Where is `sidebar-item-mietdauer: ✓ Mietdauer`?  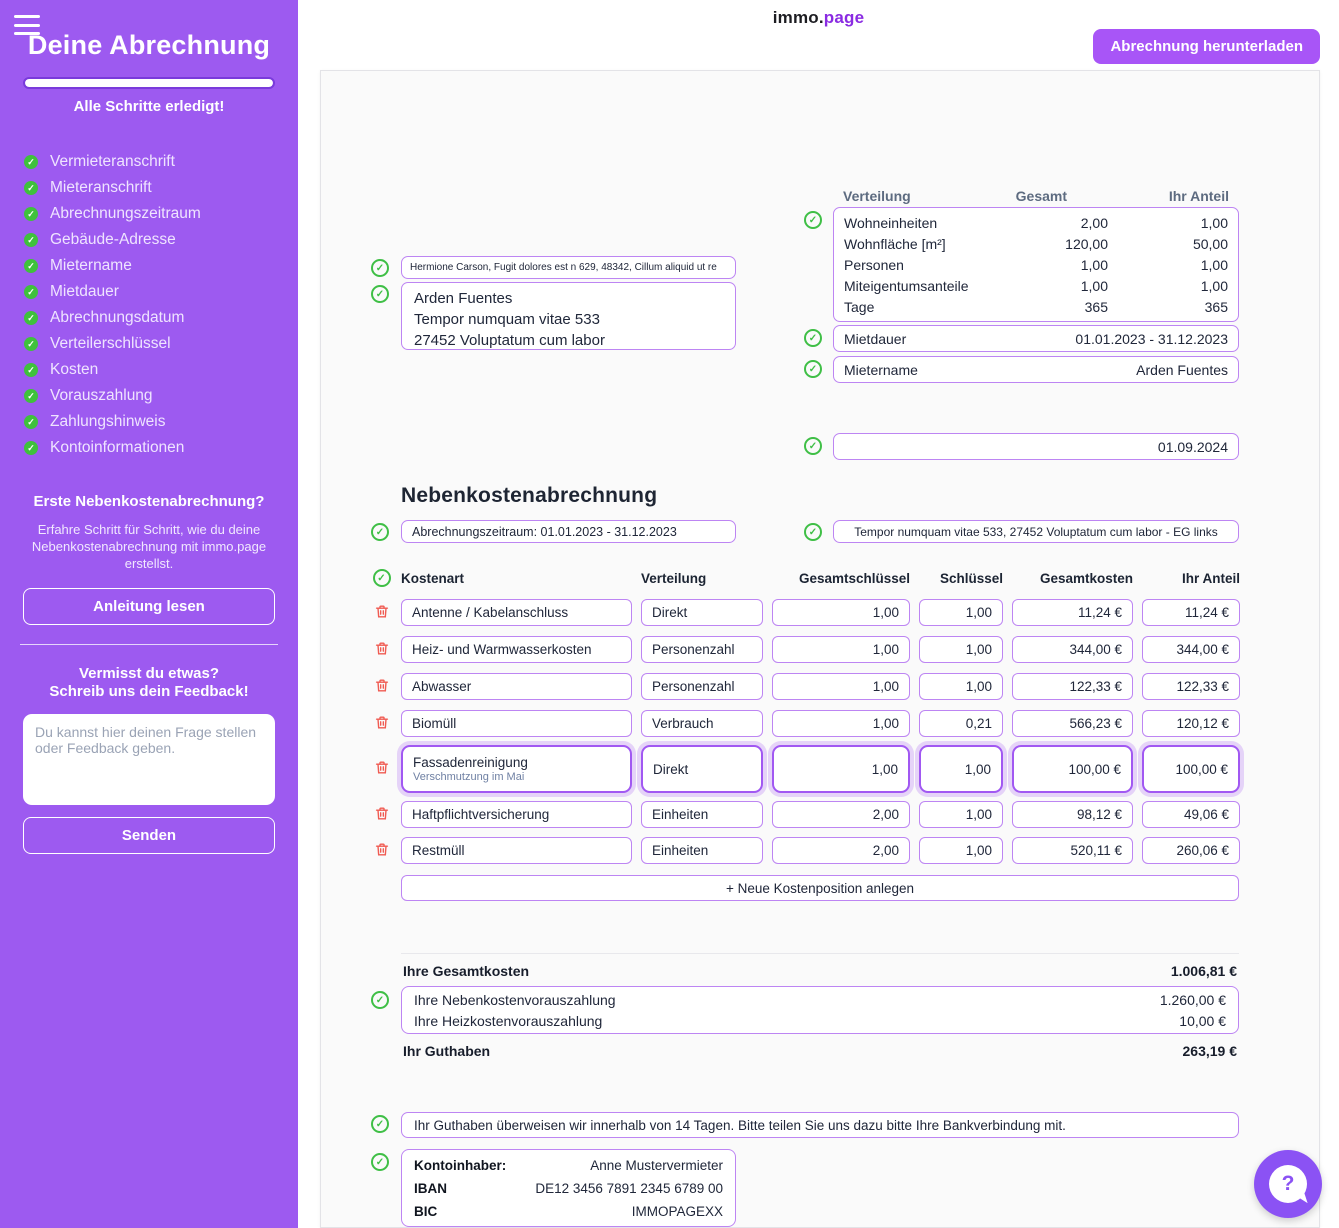 sidebar-item-mietdauer: ✓ Mietdauer is located at coordinates (161, 292).